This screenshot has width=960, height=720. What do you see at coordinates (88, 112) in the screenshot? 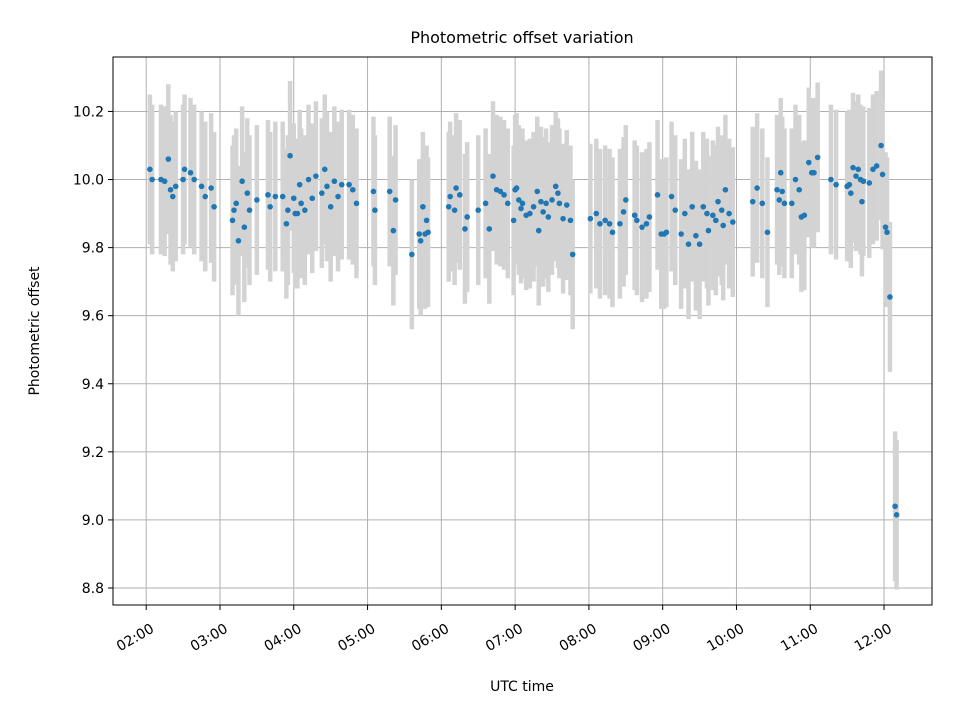
I see `y-tick-label: 10.2` at bounding box center [88, 112].